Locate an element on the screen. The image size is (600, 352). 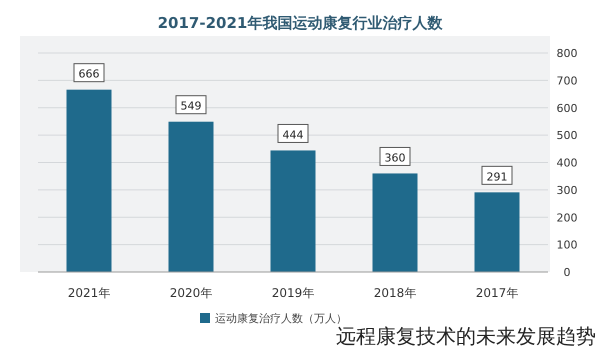
x-tick-label: 2021年 is located at coordinates (89, 293).